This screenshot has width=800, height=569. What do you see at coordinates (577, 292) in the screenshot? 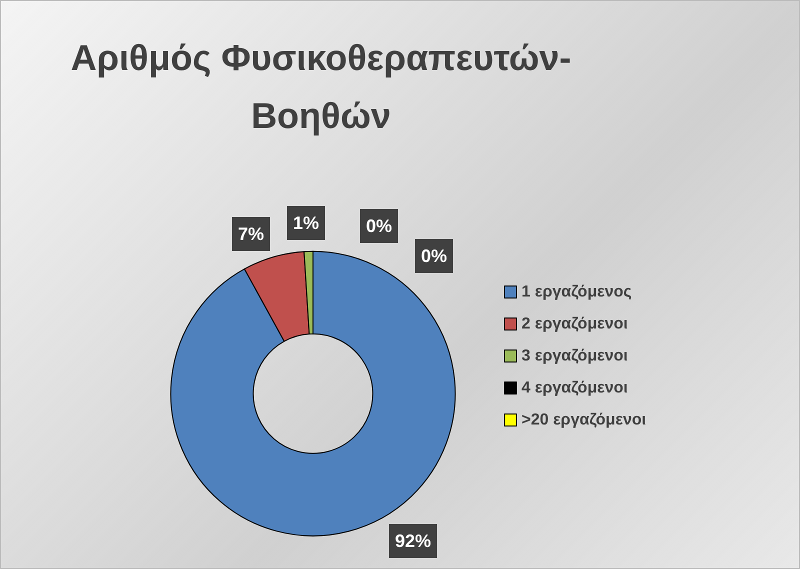
I see `legend-label: 1 εργαζόμενος` at bounding box center [577, 292].